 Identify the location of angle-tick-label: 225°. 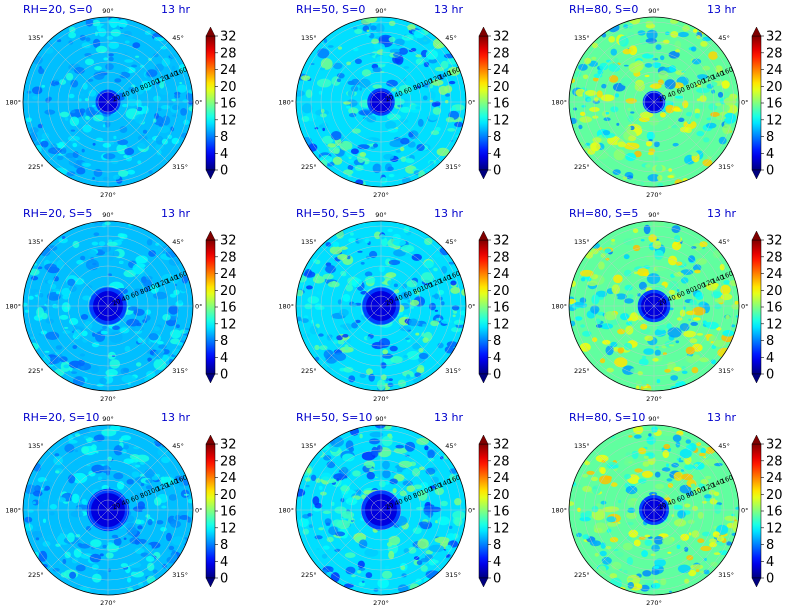
(309, 167).